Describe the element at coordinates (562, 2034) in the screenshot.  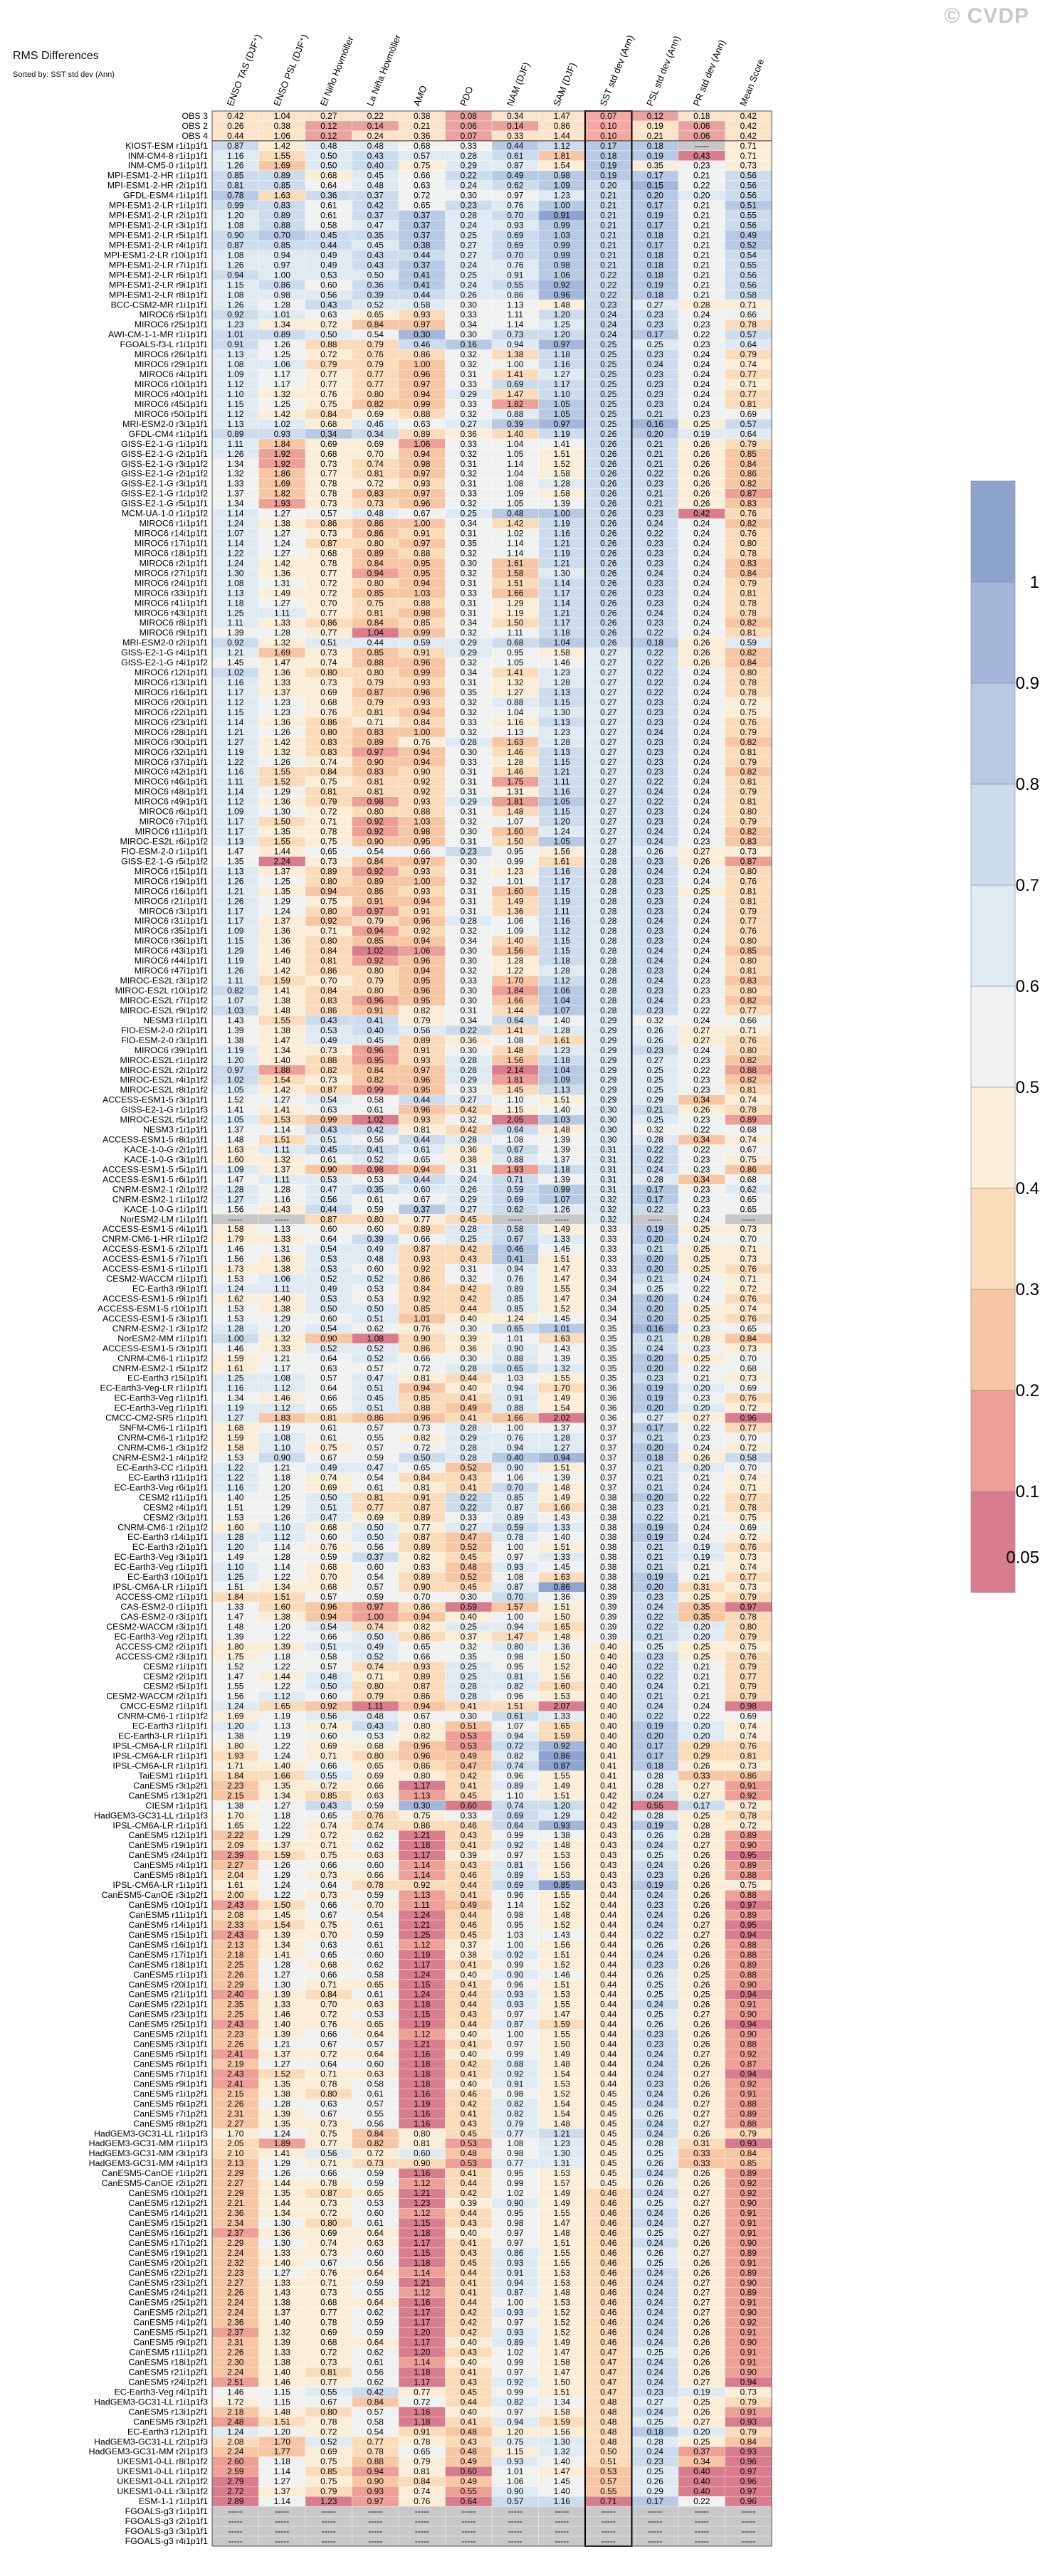
I see `cell-value: 1.55` at that location.